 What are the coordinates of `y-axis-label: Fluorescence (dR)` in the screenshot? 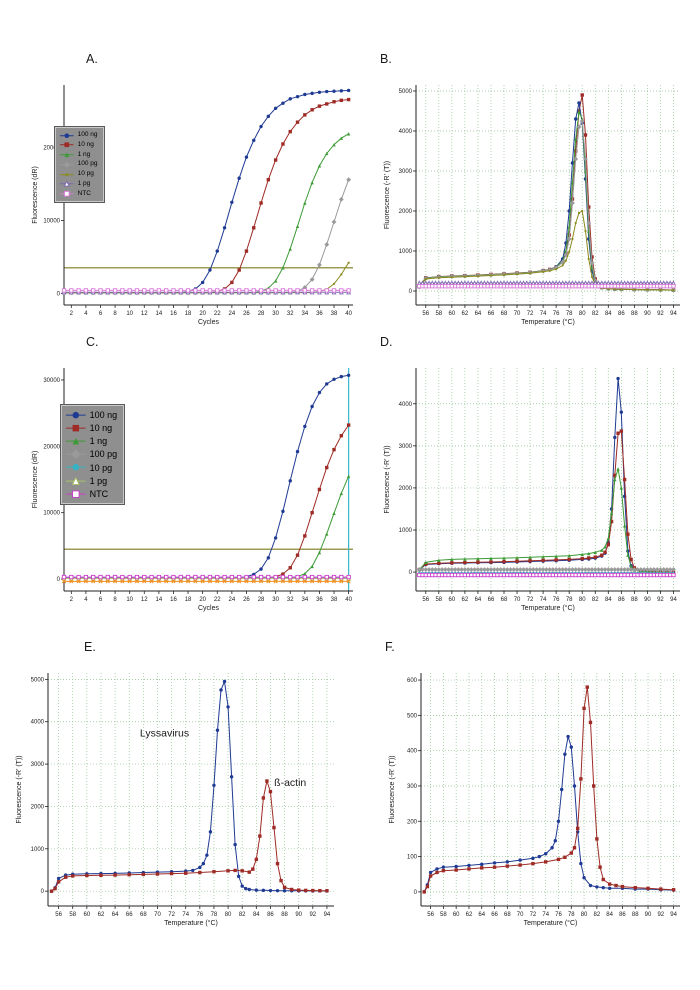 It's located at (35, 195).